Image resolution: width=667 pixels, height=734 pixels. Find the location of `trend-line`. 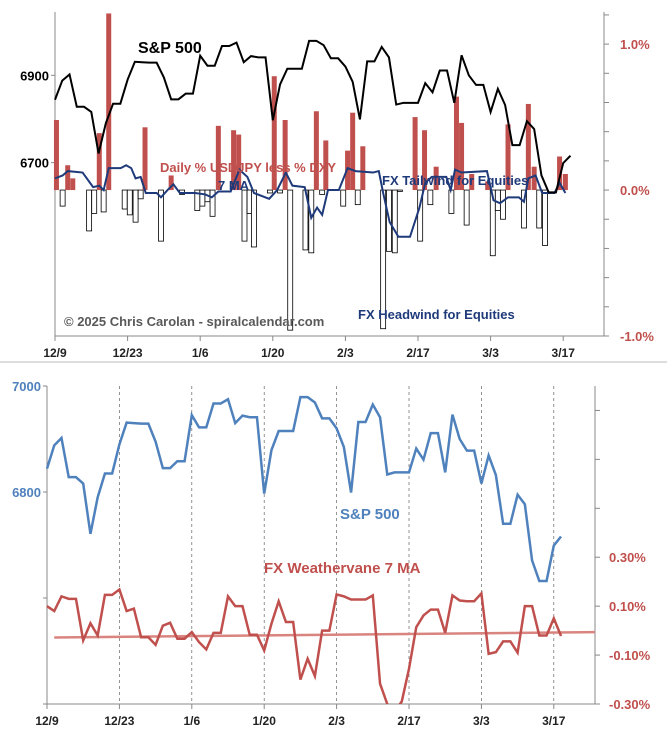

trend-line is located at coordinates (325, 634).